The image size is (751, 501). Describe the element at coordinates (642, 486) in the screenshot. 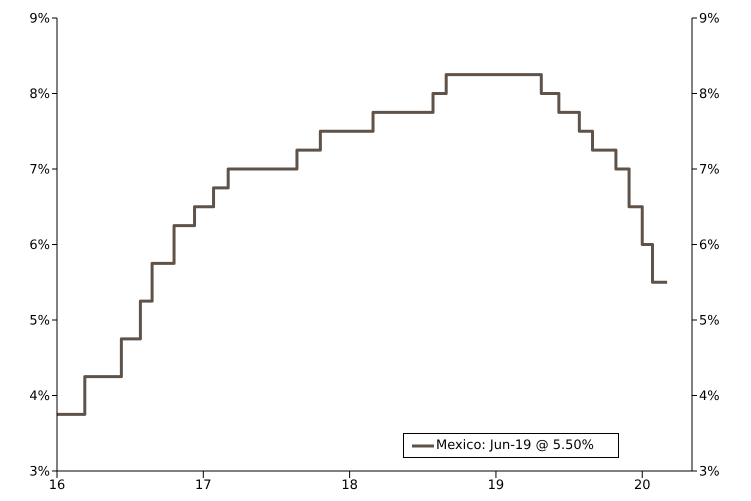

I see `x-tick-label: 20` at that location.